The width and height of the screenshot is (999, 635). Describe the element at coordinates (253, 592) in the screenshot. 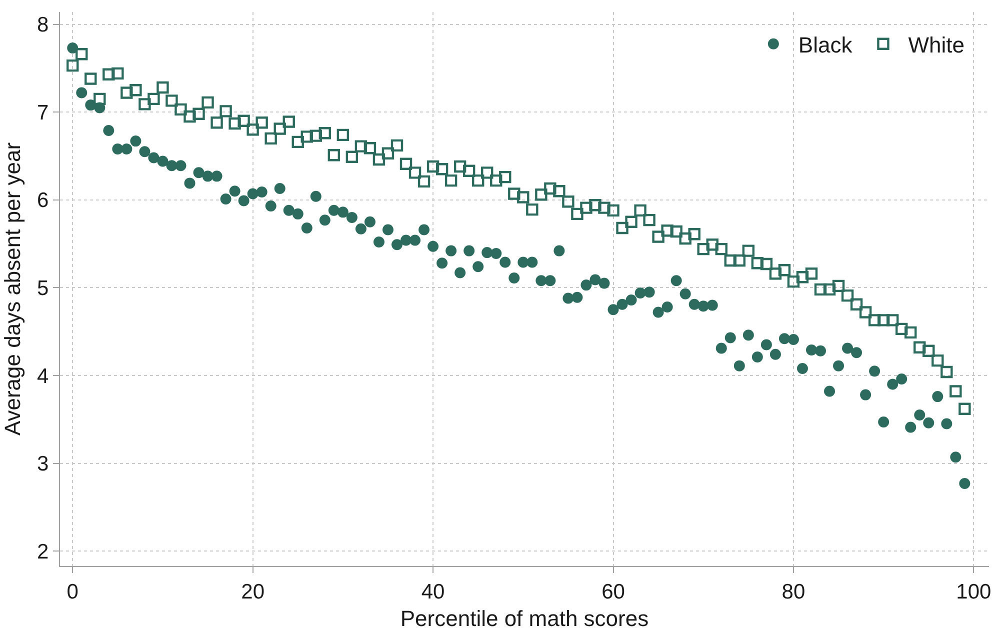

I see `x-tick-label: 20` at that location.